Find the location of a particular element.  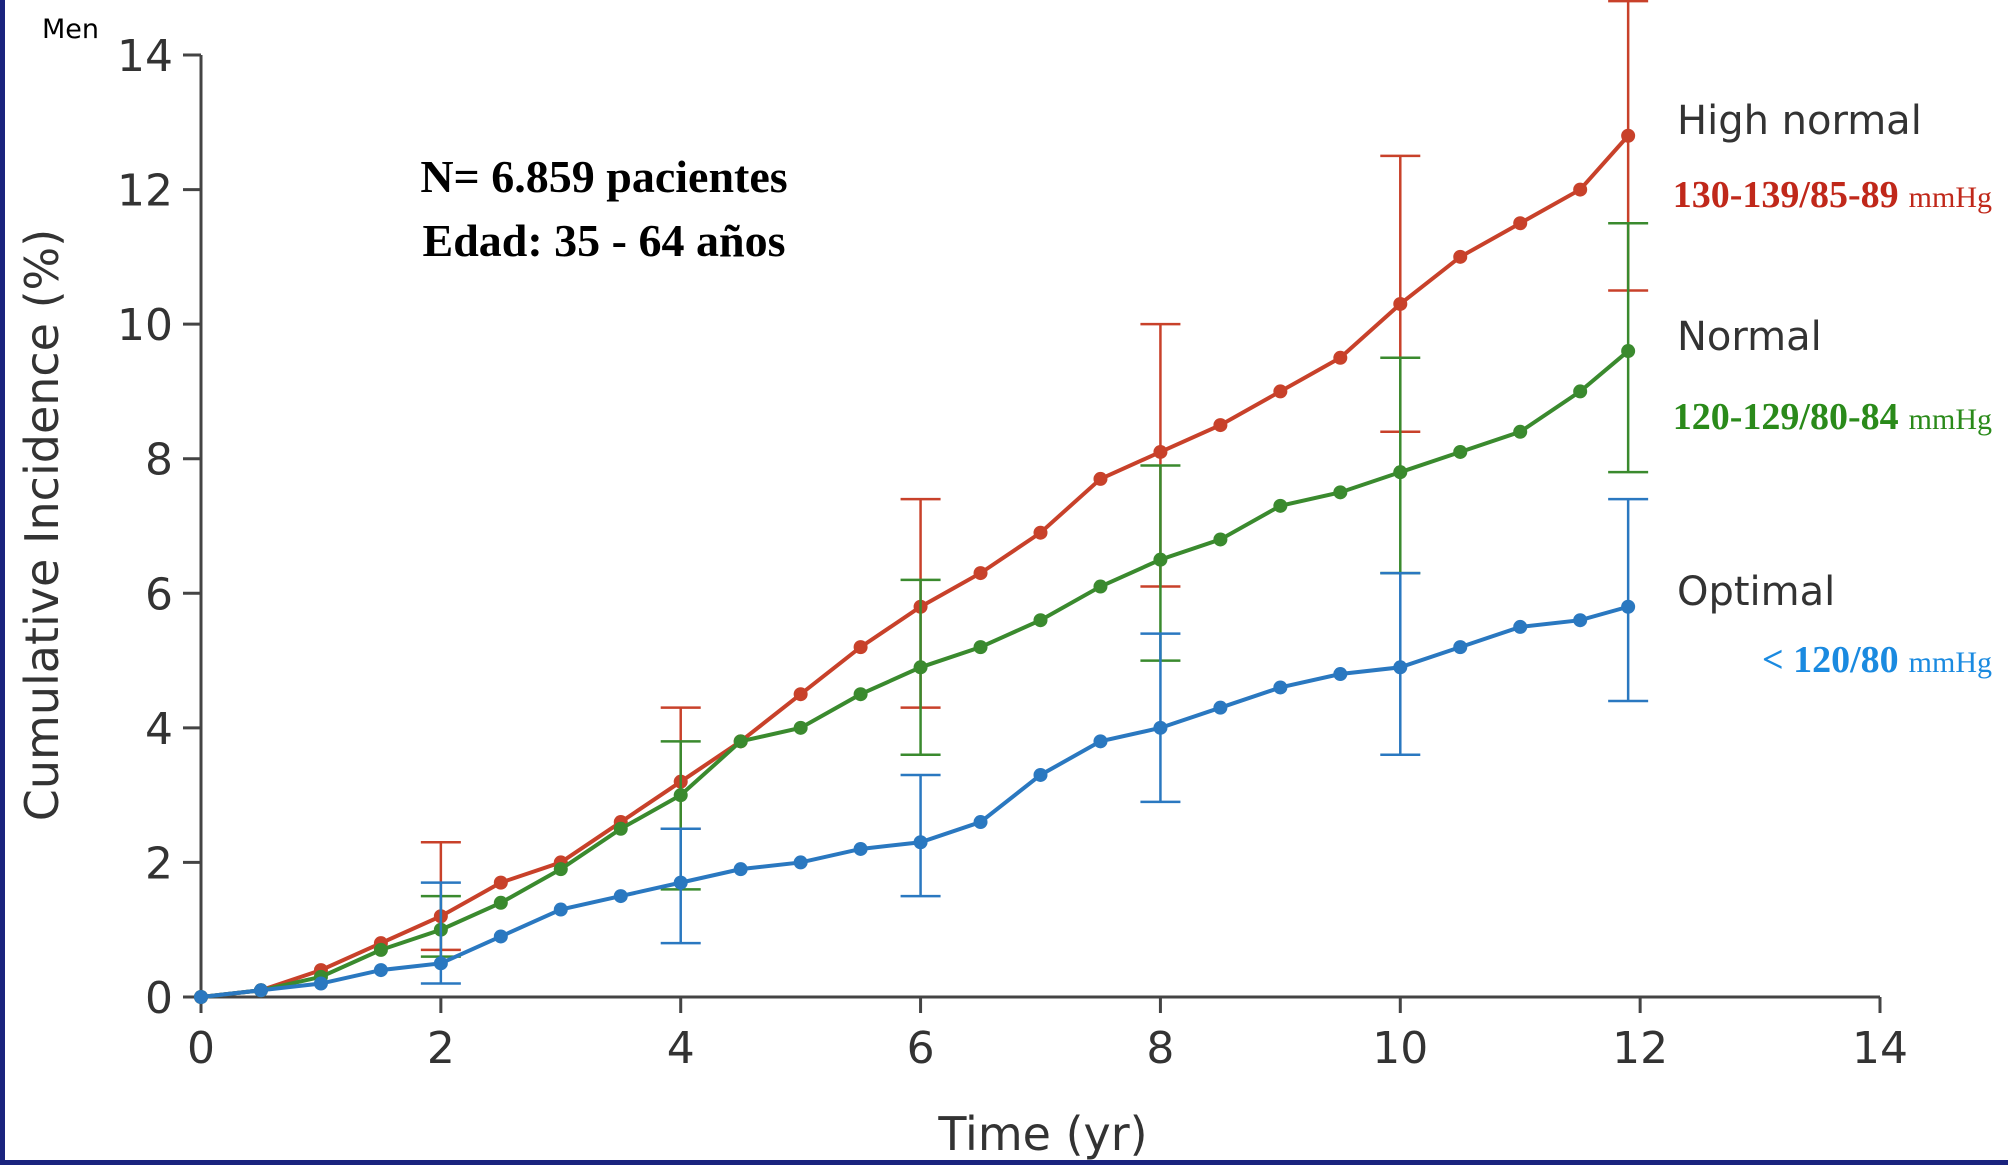

y-tick-label: 4 is located at coordinates (159, 729).